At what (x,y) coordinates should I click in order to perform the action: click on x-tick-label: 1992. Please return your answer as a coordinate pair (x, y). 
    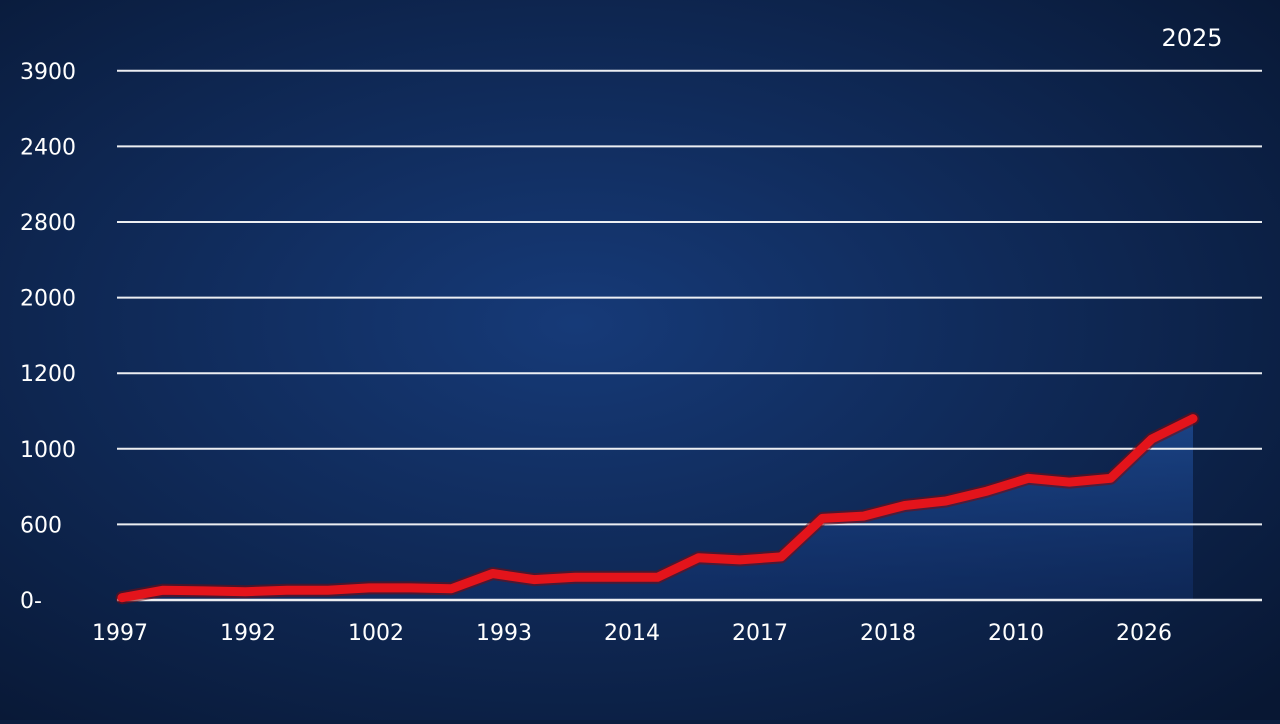
    Looking at the image, I should click on (248, 633).